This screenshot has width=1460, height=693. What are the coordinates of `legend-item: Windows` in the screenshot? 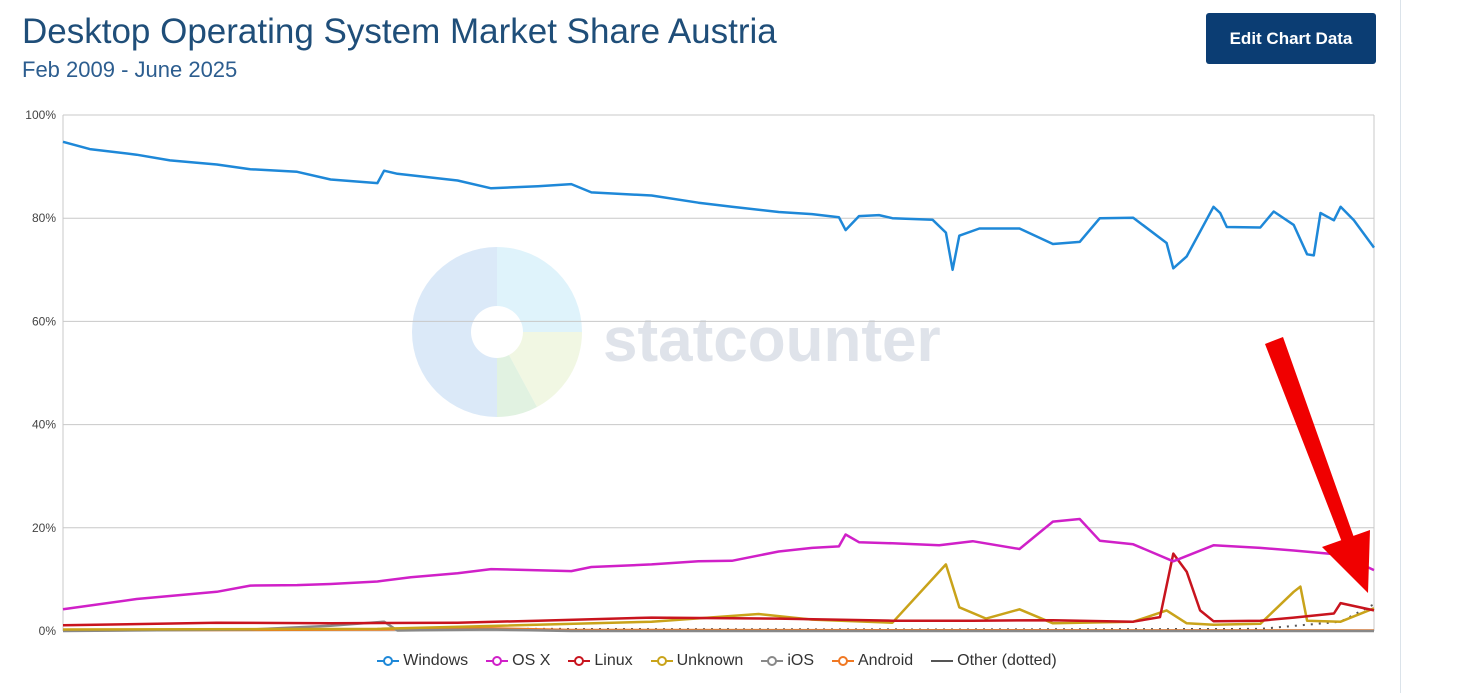 It's located at (422, 661).